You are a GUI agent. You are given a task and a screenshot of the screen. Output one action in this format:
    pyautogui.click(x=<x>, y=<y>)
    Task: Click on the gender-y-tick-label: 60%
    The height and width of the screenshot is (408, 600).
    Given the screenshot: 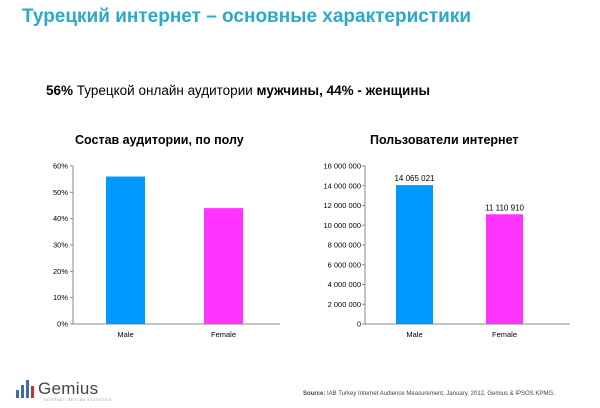 What is the action you would take?
    pyautogui.click(x=60, y=166)
    